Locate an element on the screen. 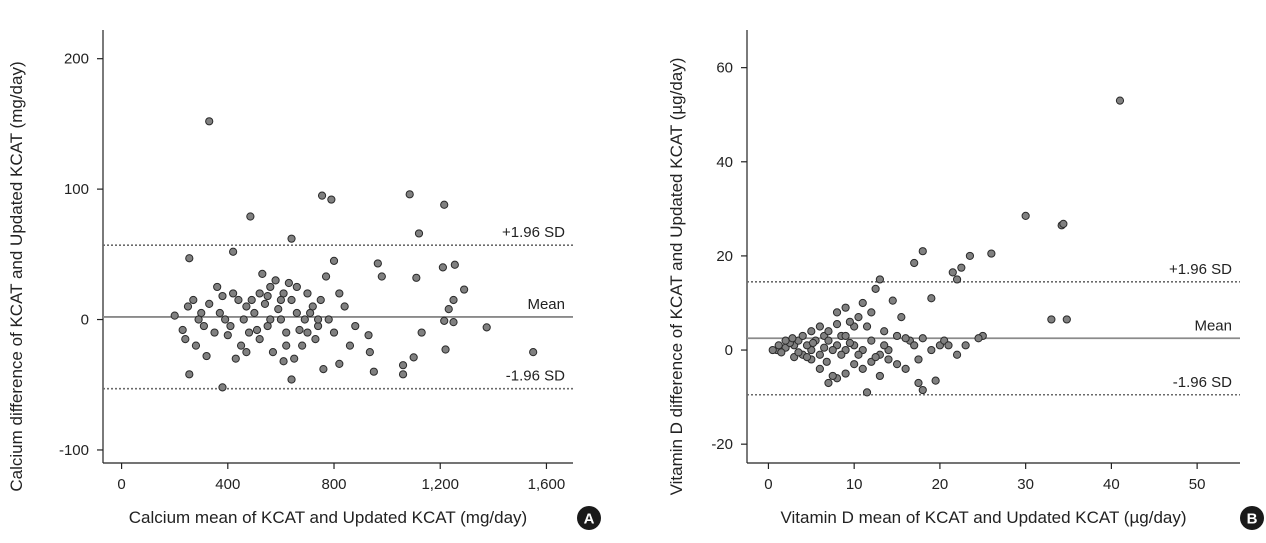  panel-badge-letter: A is located at coordinates (589, 519).